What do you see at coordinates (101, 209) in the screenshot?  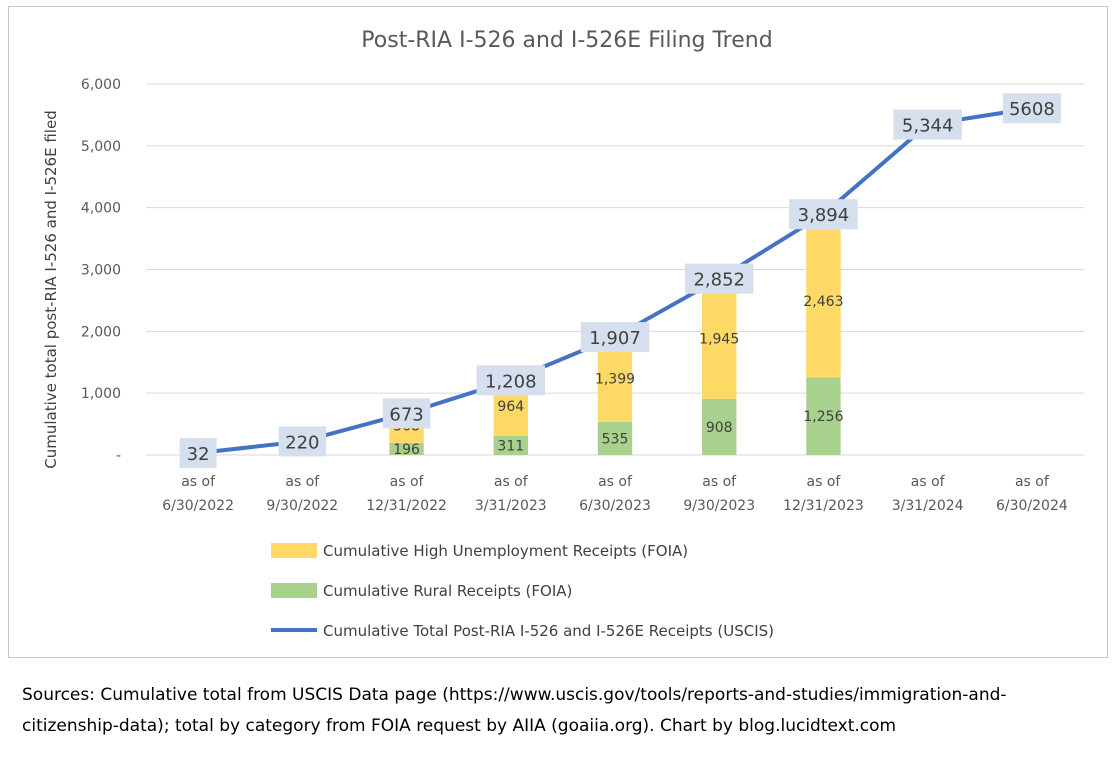 I see `y-tick-label: 4,000` at bounding box center [101, 209].